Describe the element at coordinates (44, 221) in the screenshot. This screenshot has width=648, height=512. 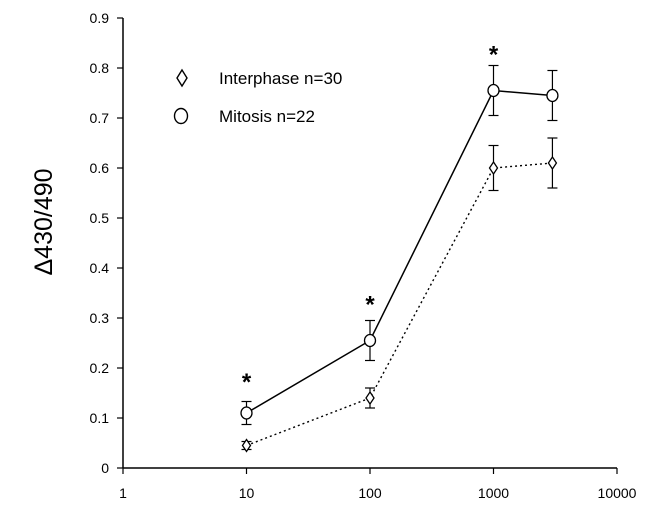
I see `y-axis-label: Δ430/490` at that location.